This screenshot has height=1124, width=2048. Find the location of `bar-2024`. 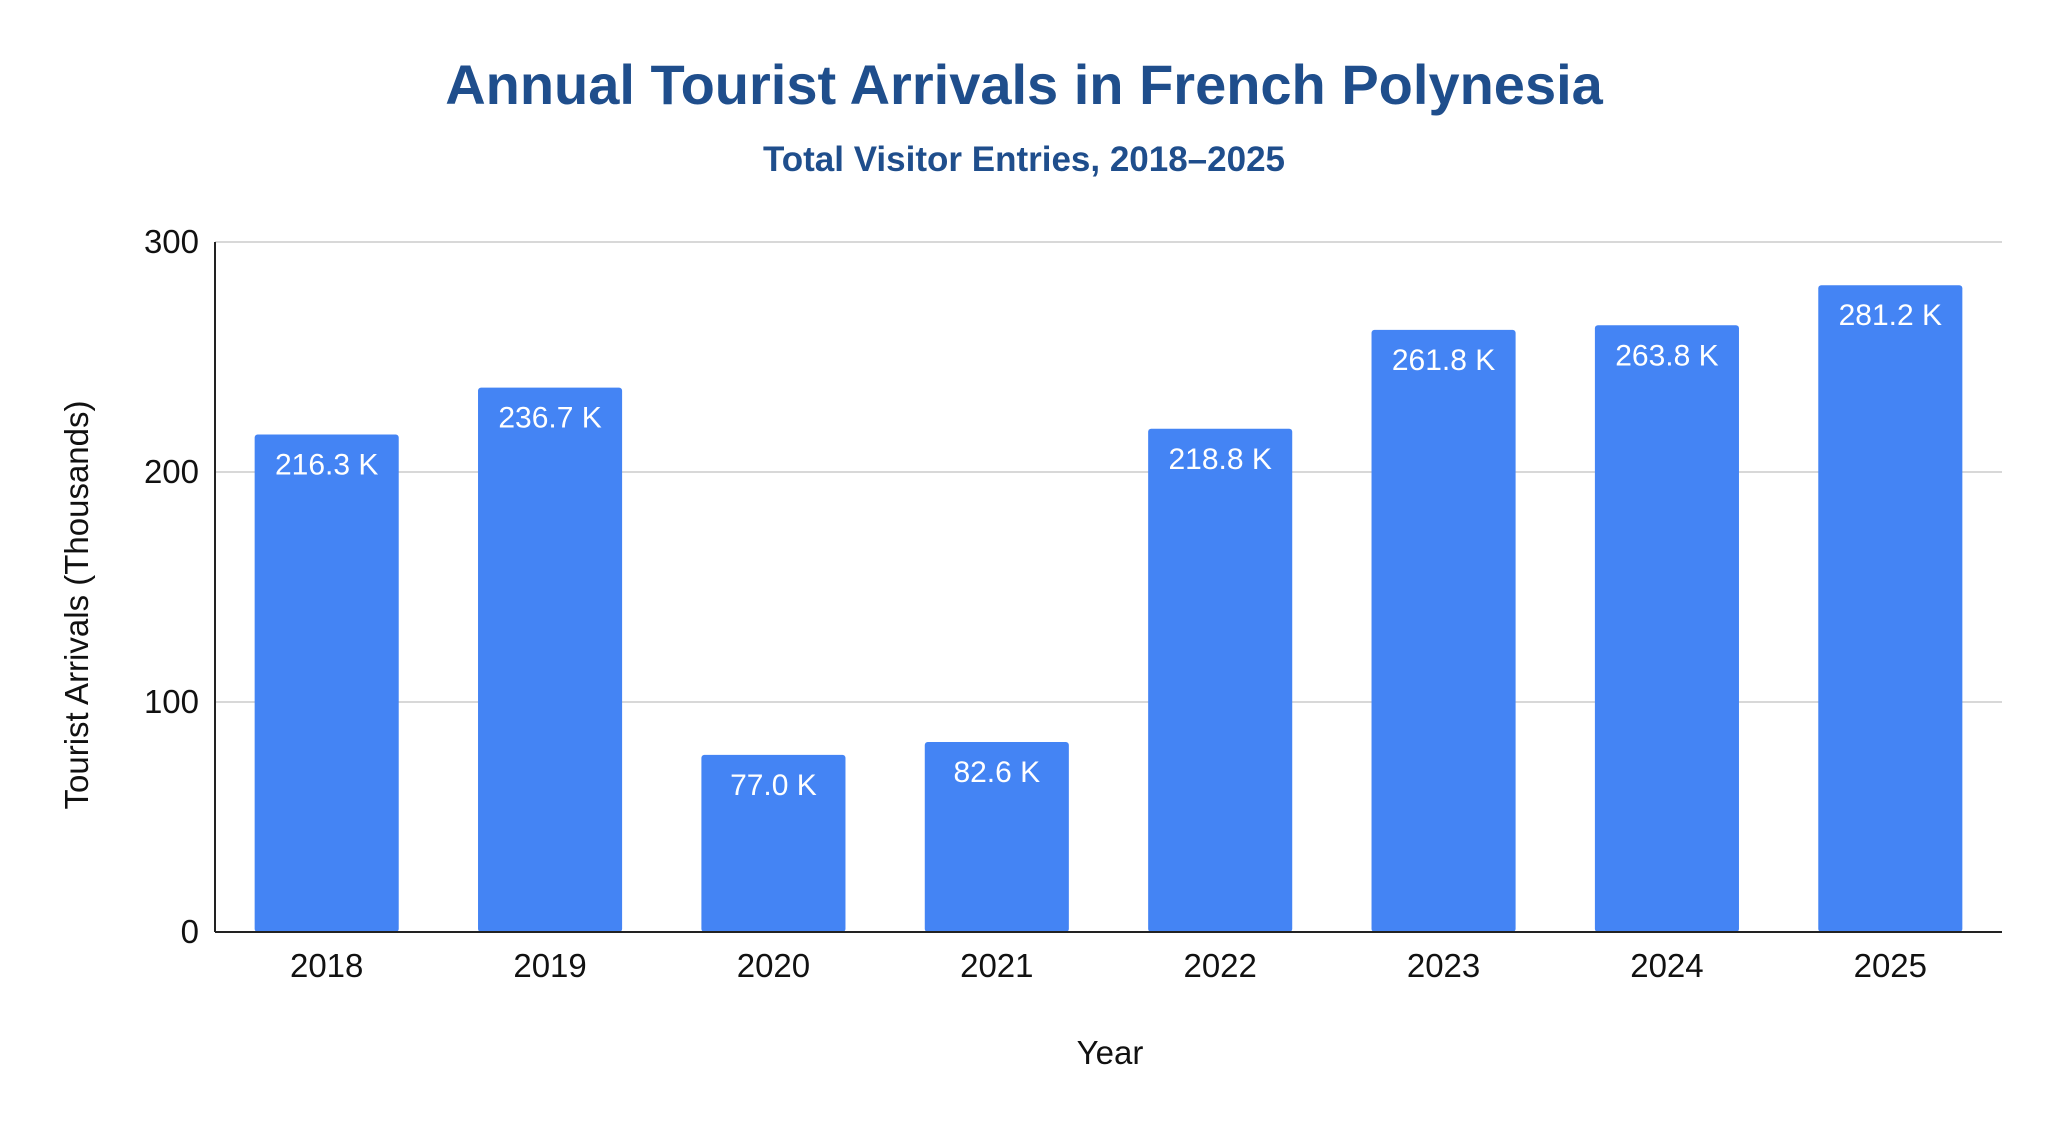

bar-2024 is located at coordinates (1666, 628).